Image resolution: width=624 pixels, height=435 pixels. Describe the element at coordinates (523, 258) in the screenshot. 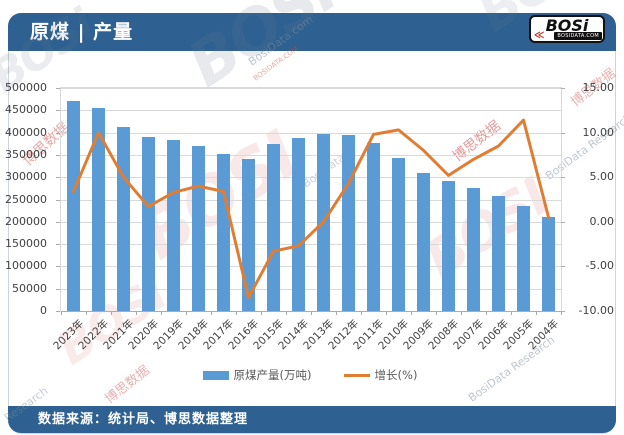

I see `bar-2005年` at that location.